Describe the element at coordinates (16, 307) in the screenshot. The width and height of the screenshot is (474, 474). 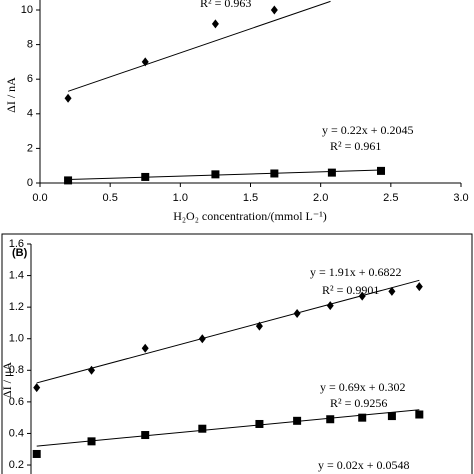
I see `y-tick-label: 1.2` at that location.